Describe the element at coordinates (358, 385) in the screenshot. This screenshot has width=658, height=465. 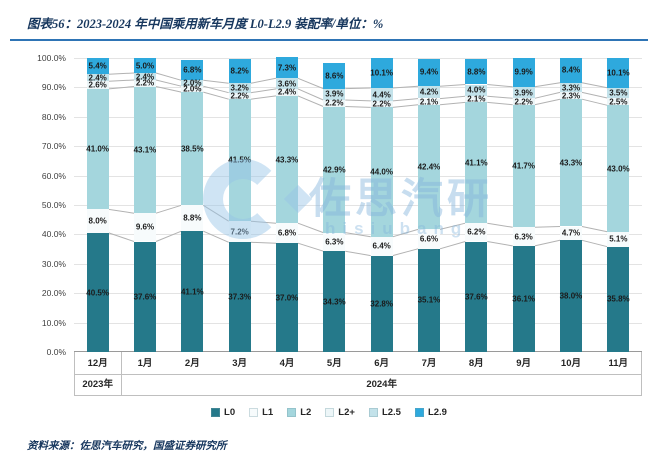
I see `year-row: 2023年 2024年` at that location.